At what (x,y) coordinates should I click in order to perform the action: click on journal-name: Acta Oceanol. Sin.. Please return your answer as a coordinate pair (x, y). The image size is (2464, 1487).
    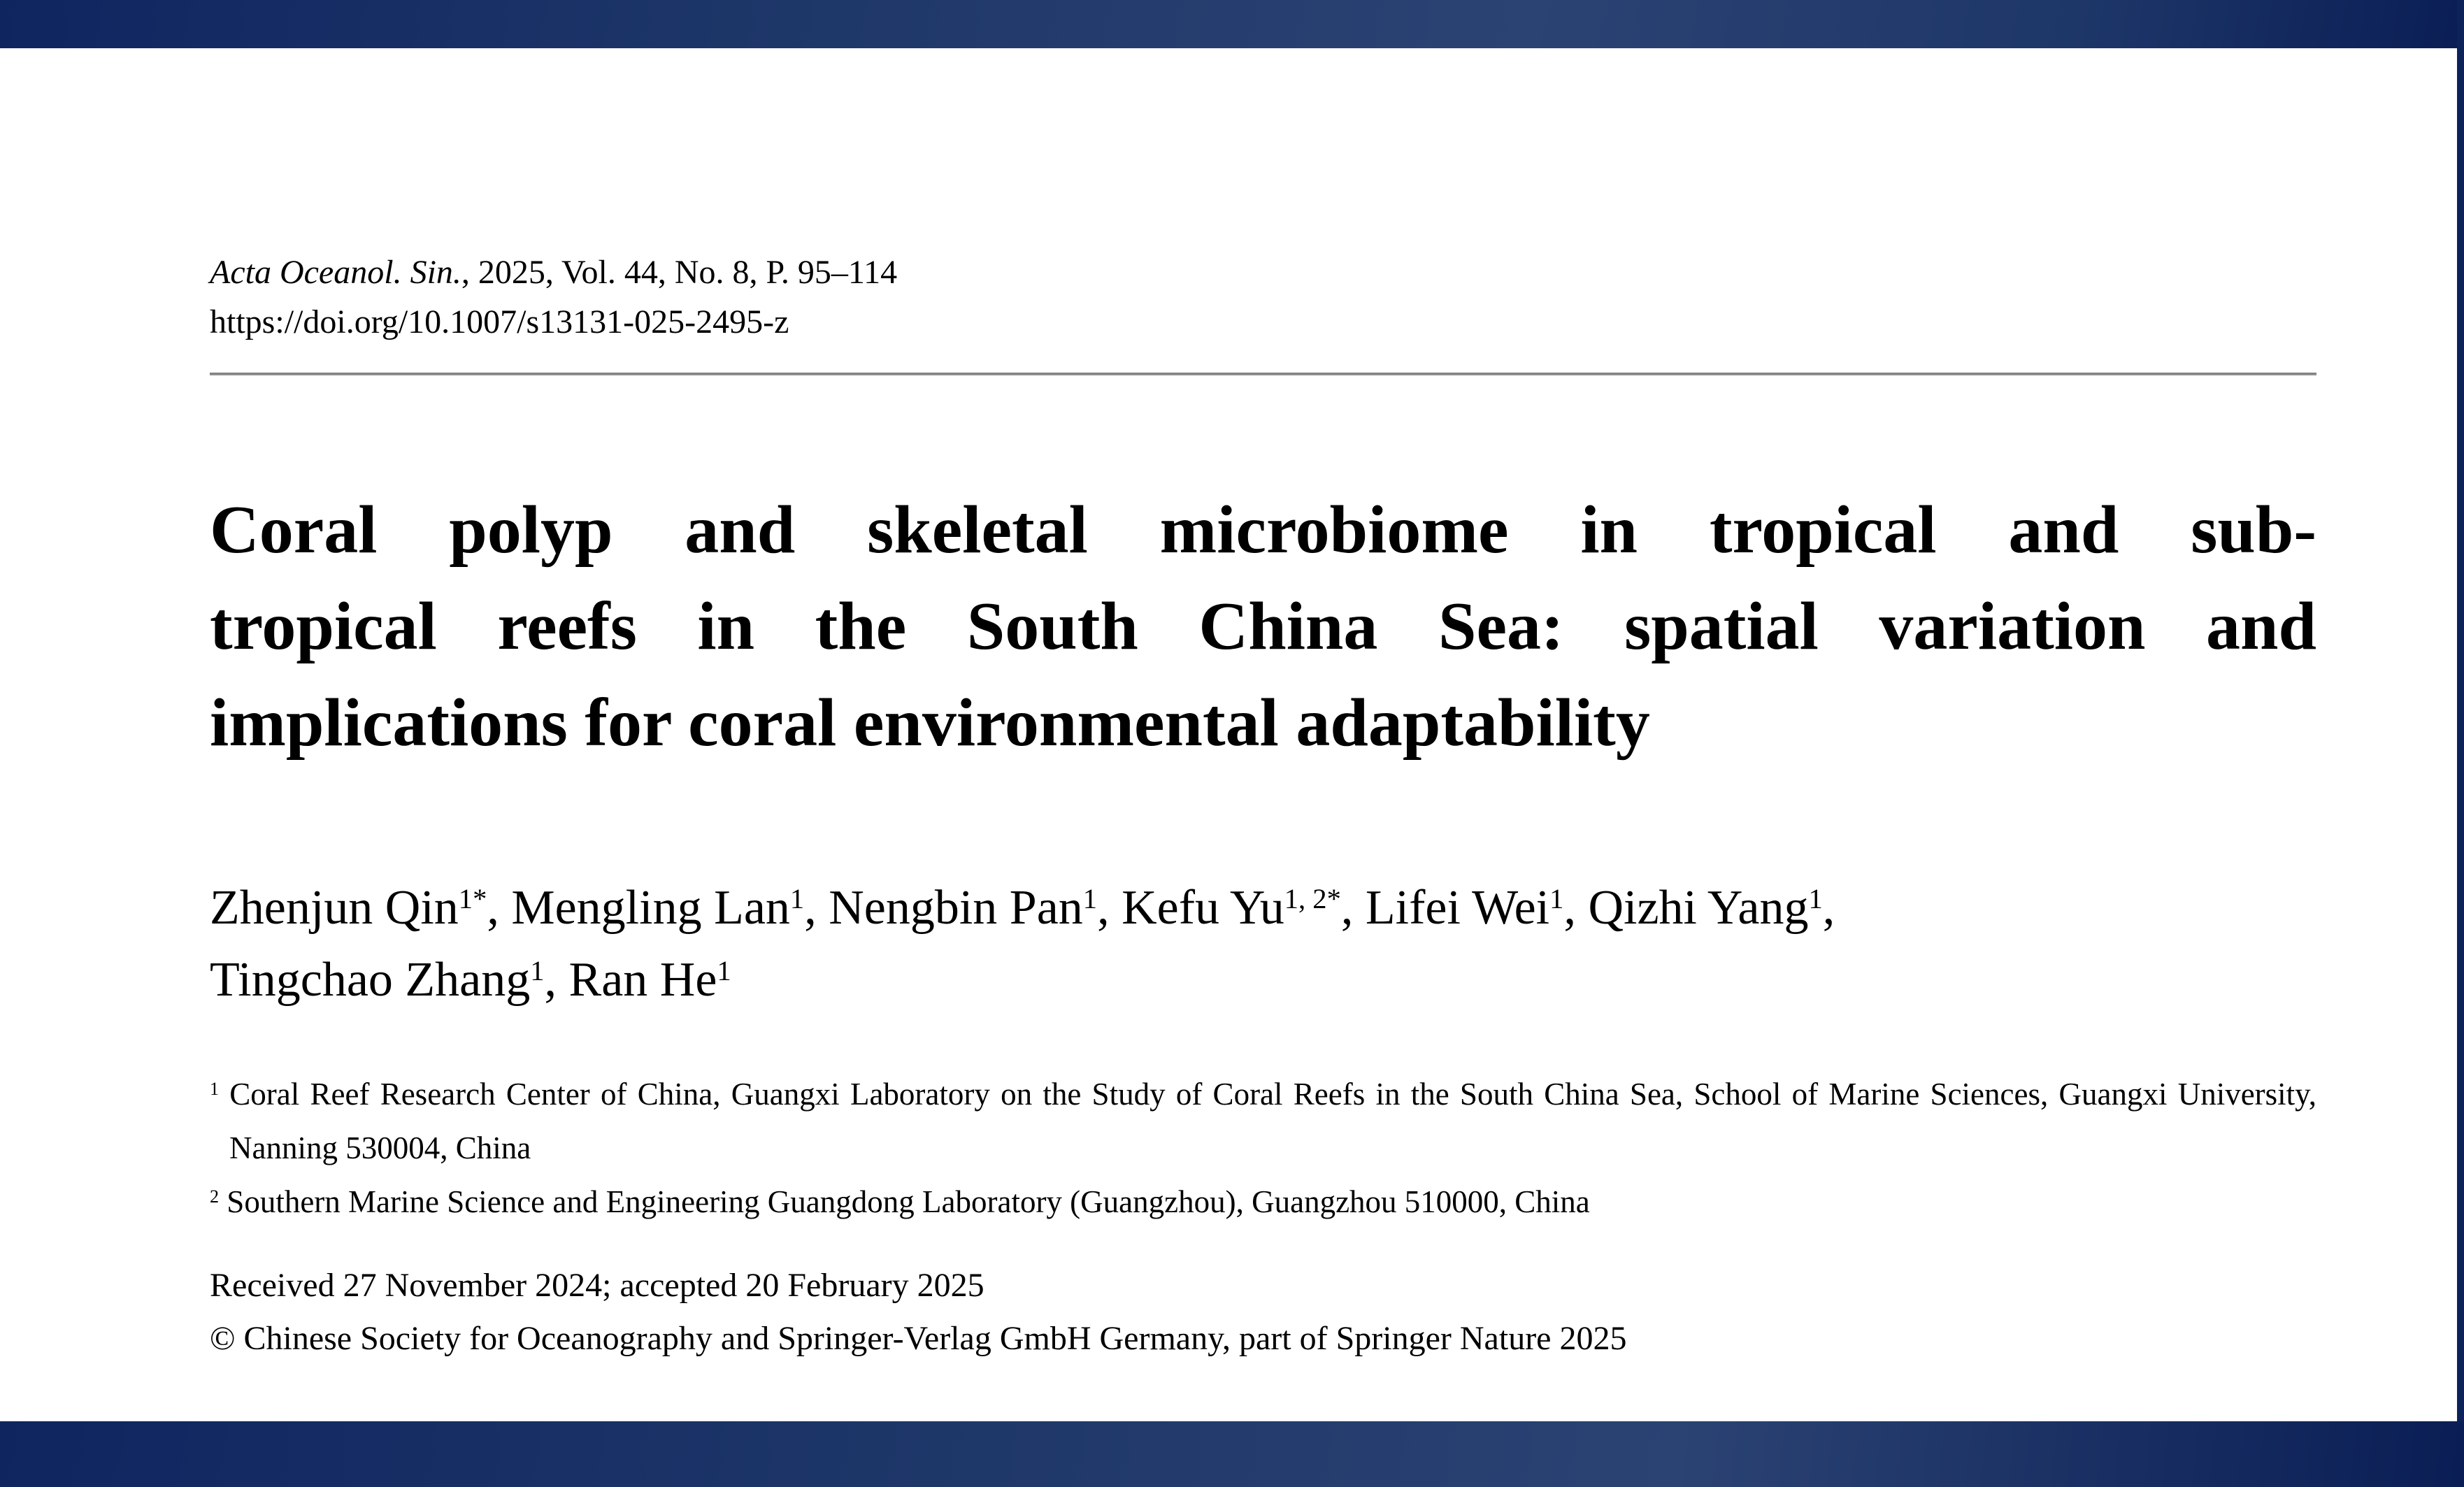
    Looking at the image, I should click on (335, 272).